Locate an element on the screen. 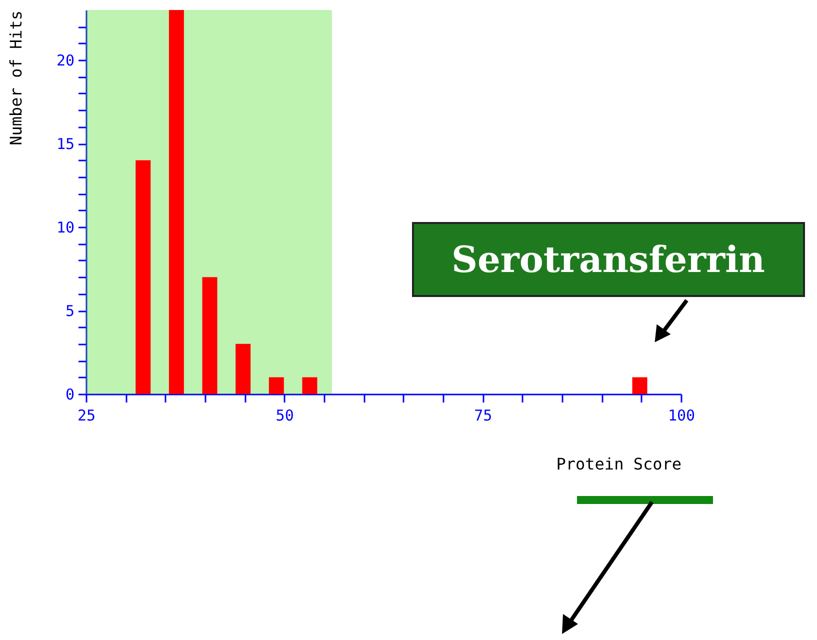  y-tick-label: 5 is located at coordinates (69, 311).